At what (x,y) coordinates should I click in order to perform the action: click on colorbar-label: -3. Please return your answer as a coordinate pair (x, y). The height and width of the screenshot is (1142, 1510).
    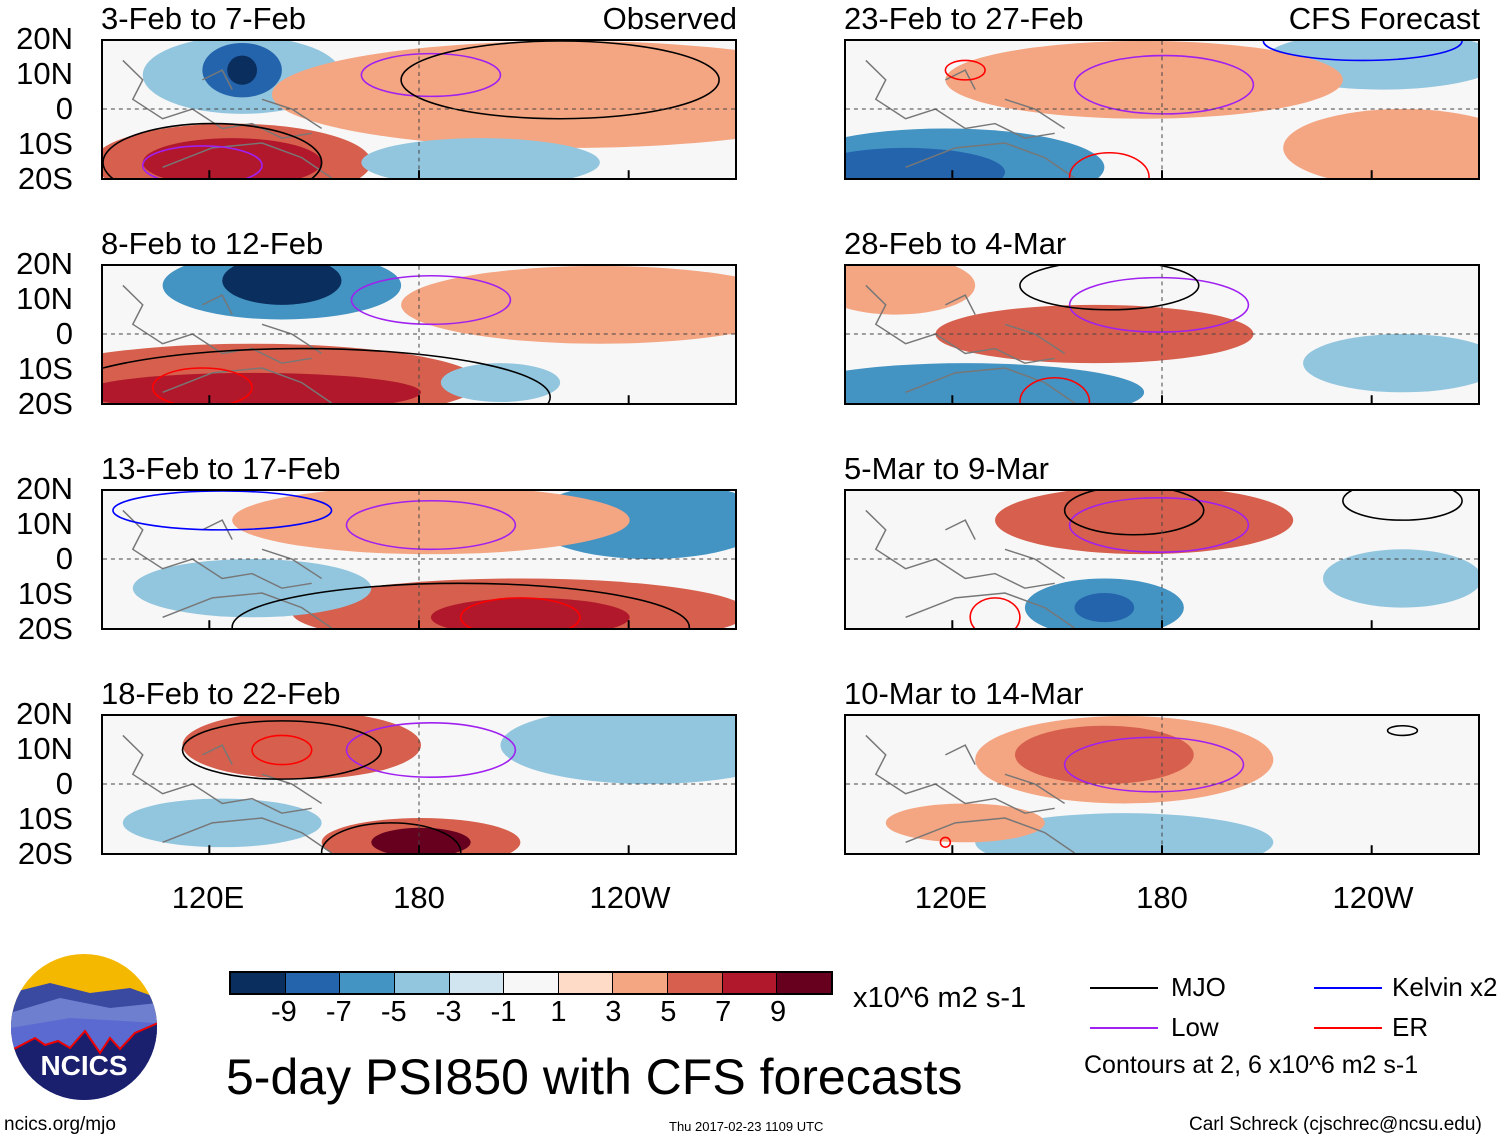
    Looking at the image, I should click on (448, 1012).